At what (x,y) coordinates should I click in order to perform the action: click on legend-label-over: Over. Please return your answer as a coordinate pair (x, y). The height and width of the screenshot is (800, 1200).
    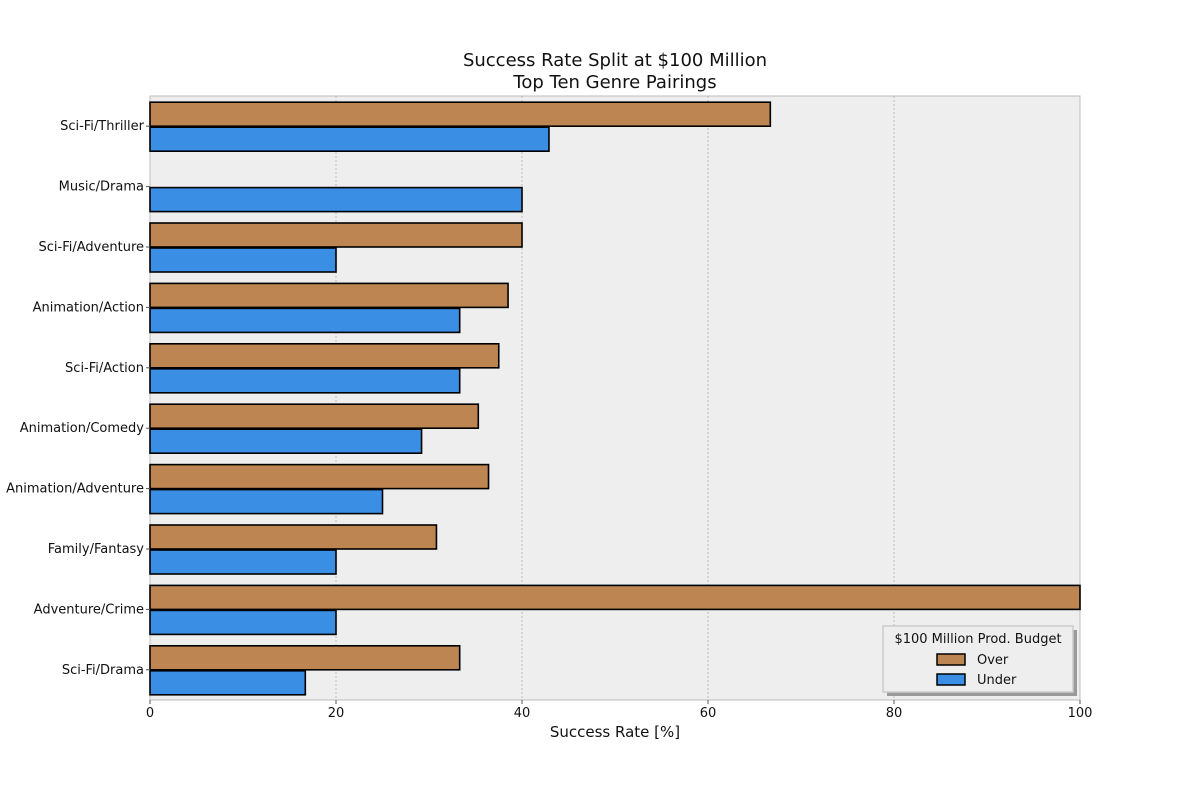
    Looking at the image, I should click on (993, 660).